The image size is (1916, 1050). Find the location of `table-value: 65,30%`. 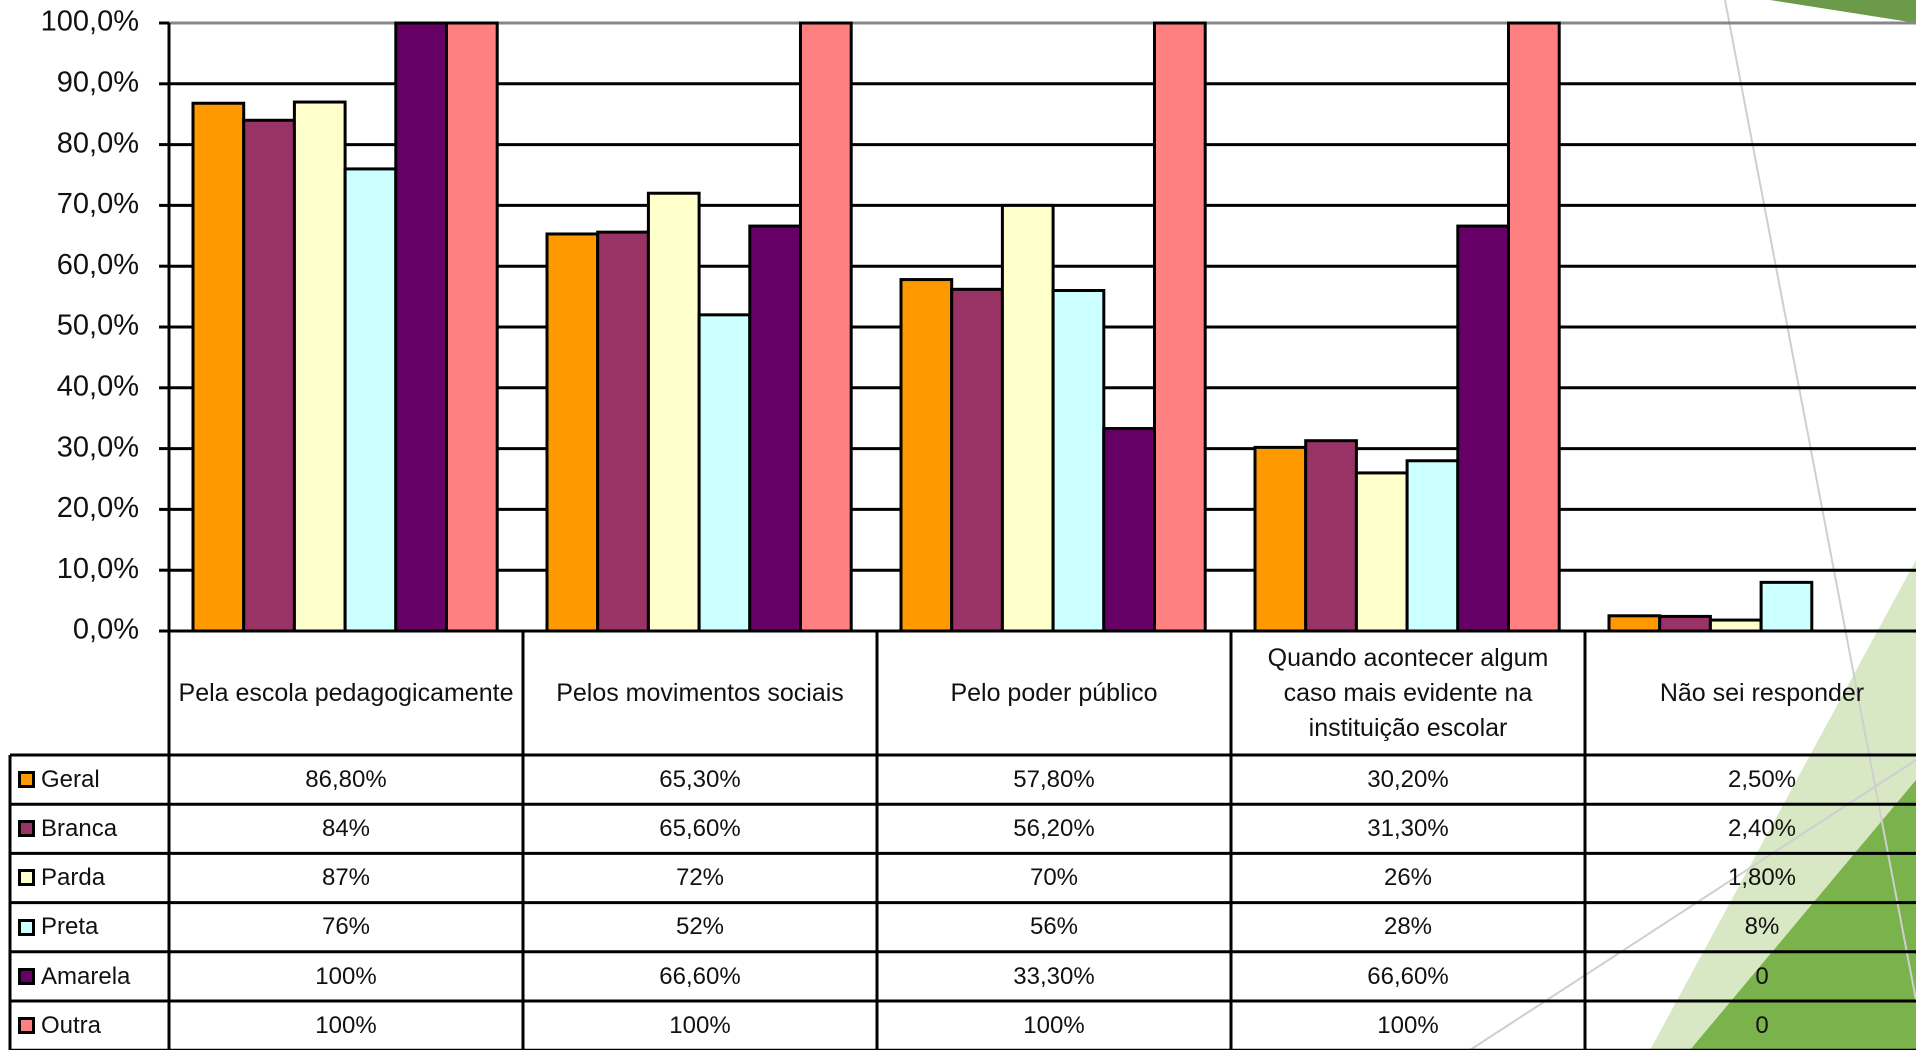

table-value: 65,30% is located at coordinates (700, 779).